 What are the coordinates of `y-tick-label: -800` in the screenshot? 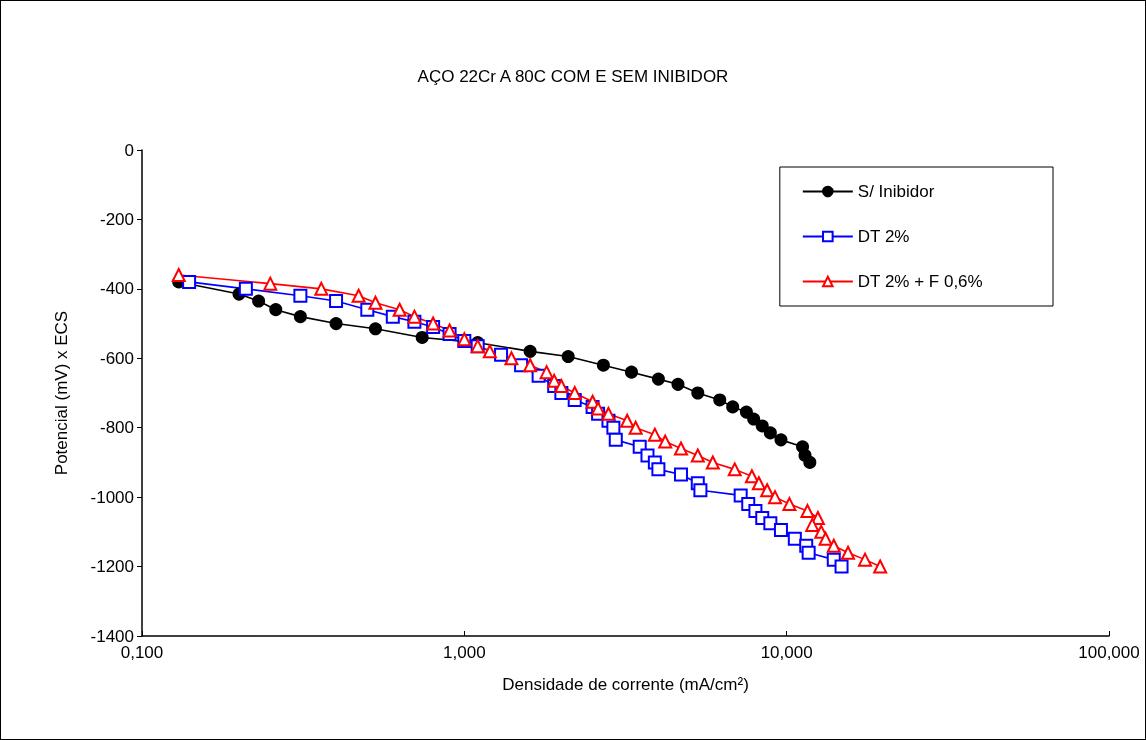 It's located at (116, 428).